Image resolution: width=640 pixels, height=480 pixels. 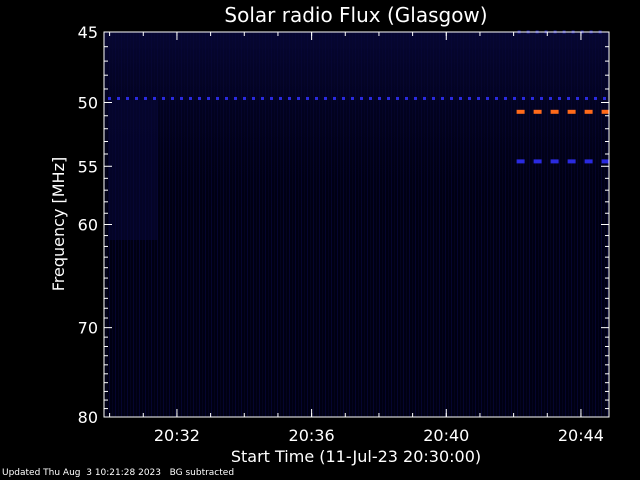 I want to click on y-axis-label: Frequency [MHz], so click(x=58, y=224).